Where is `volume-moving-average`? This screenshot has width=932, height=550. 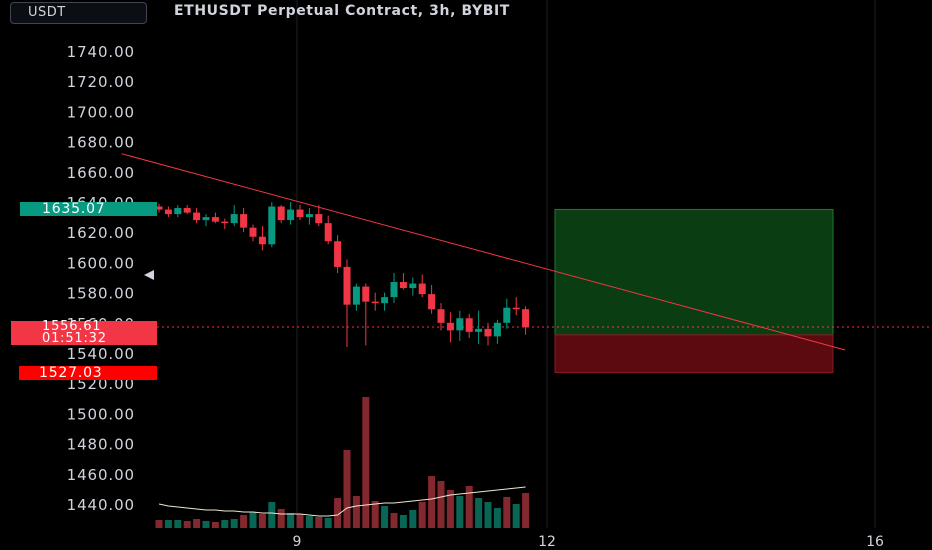 volume-moving-average is located at coordinates (342, 501).